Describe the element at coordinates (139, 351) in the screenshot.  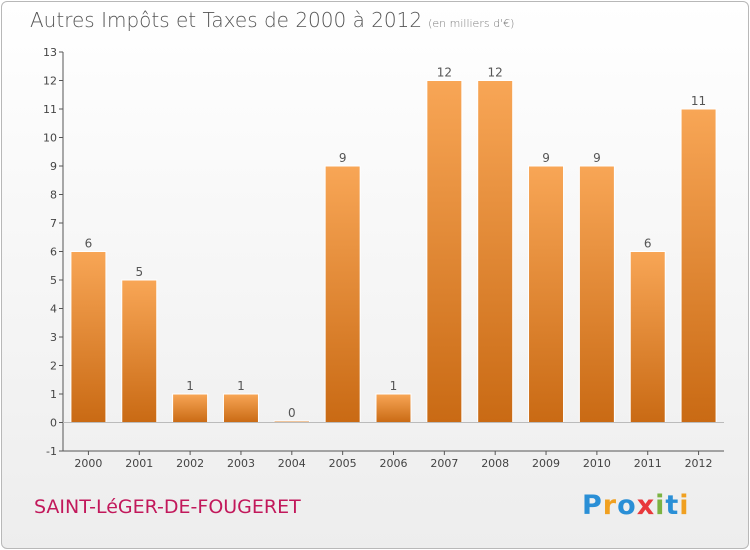
I see `bar-2001` at that location.